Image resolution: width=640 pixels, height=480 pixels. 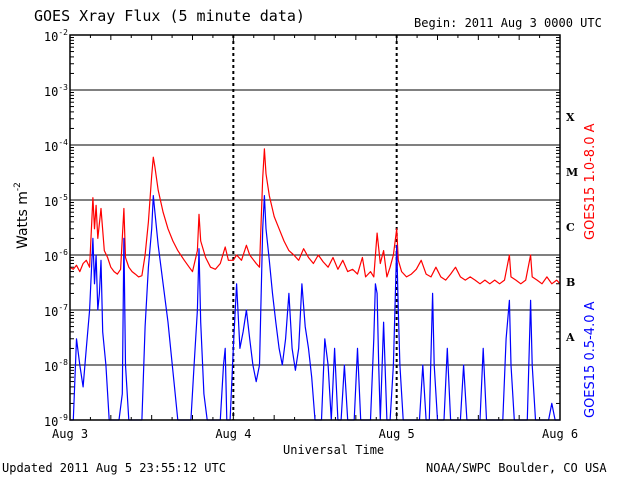 I want to click on updated-timestamp: Updated 2011 Aug 5 23:55:12 UTC, so click(x=114, y=468).